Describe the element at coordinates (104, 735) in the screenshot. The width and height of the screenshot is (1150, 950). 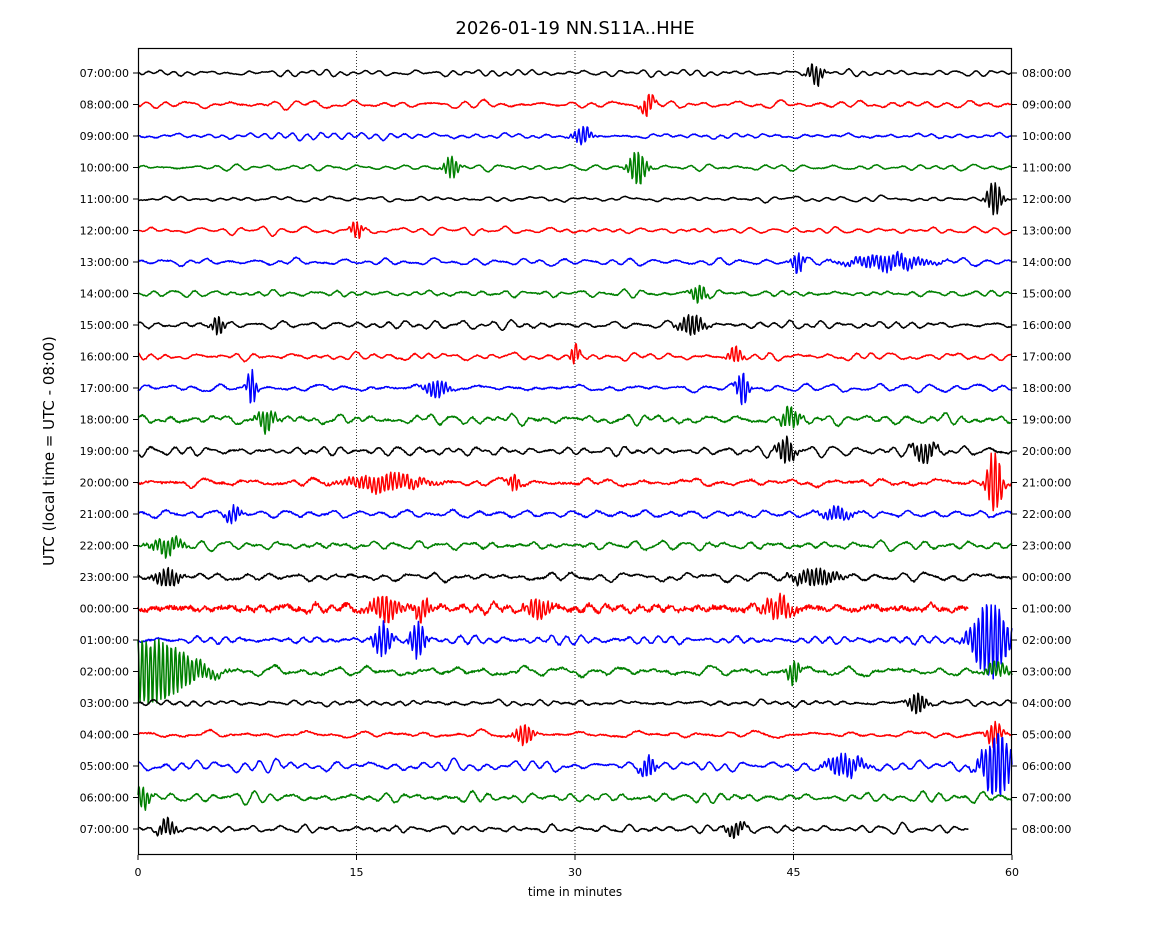
I see `left-tick-label: 04:00:00` at that location.